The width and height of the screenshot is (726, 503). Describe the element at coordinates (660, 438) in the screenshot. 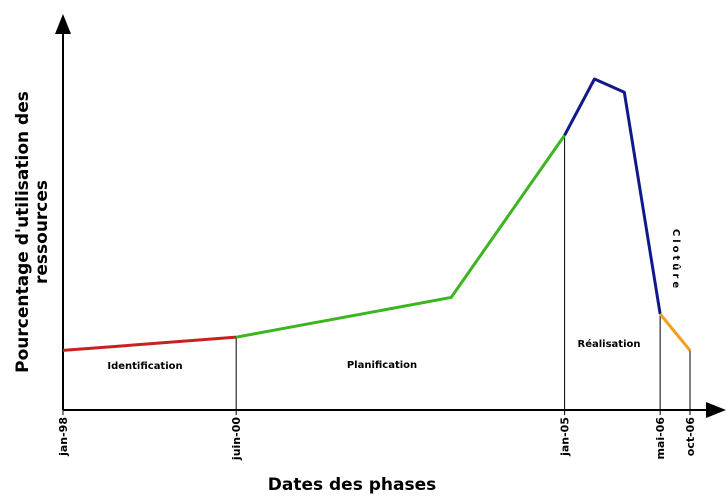

I see `x-tick-label: mai-06` at that location.